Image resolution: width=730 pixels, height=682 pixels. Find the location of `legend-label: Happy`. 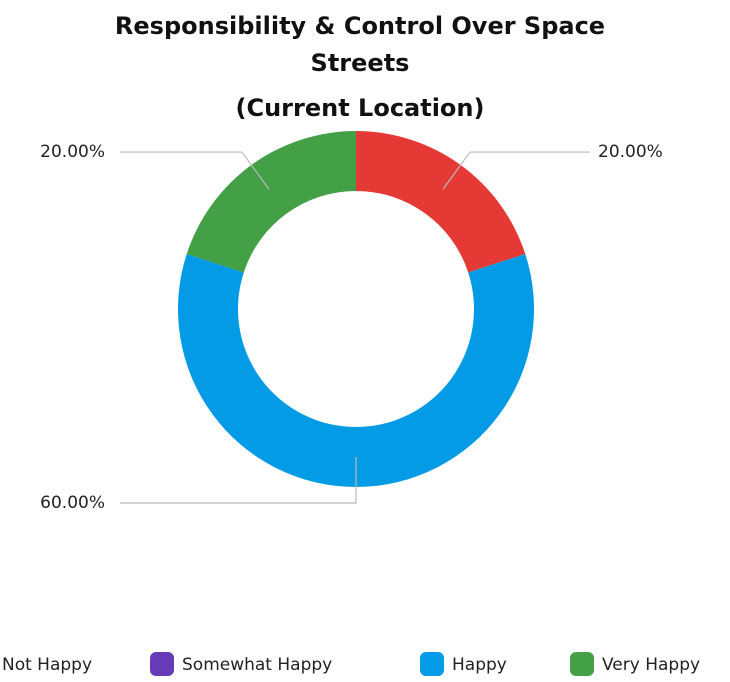

legend-label: Happy is located at coordinates (479, 665).